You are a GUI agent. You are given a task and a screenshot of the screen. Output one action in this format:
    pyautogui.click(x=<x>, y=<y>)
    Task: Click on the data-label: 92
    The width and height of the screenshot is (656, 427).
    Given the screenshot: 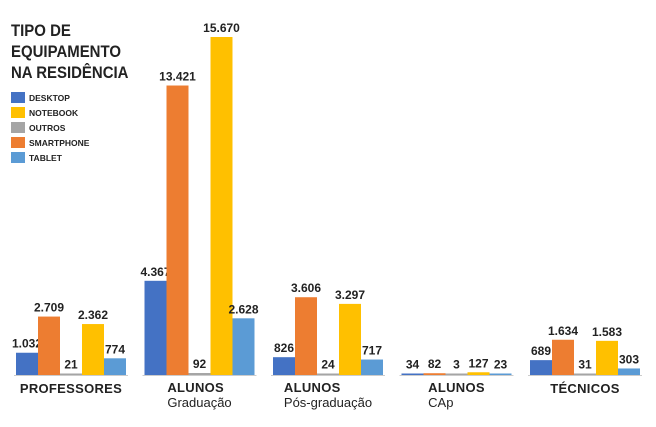 What is the action you would take?
    pyautogui.click(x=200, y=364)
    